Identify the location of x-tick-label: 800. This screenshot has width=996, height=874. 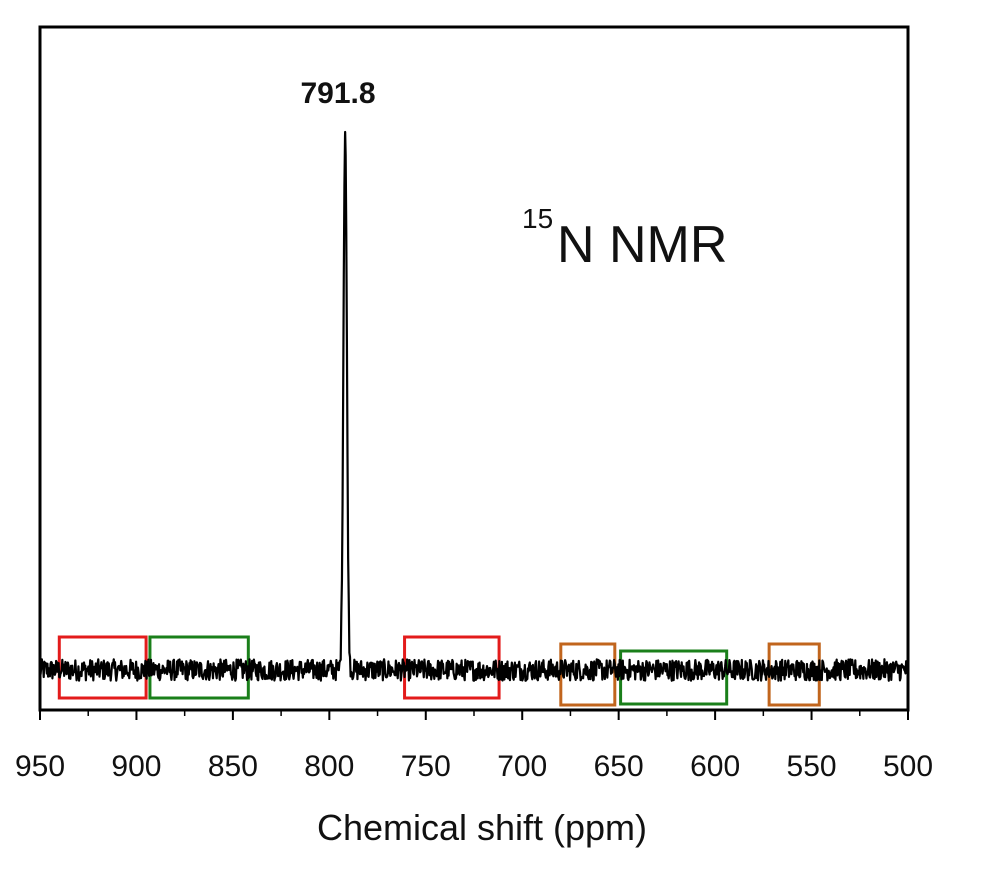
(329, 766).